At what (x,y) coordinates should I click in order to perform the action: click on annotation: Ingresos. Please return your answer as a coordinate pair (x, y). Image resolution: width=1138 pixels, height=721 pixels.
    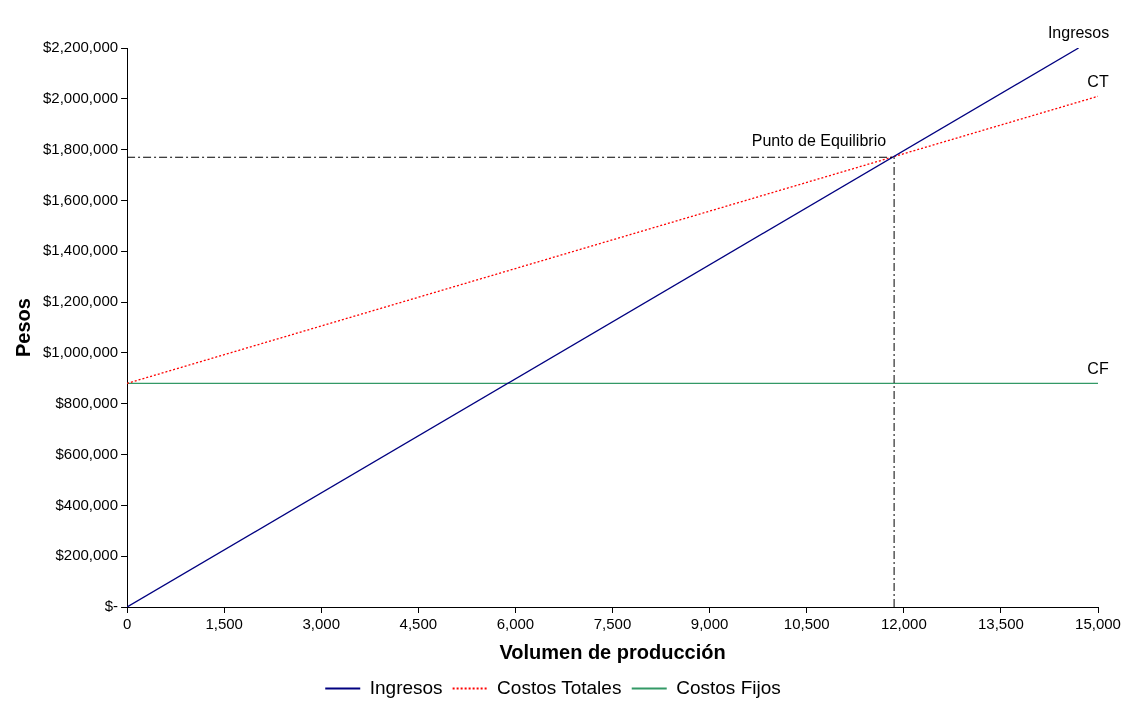
    Looking at the image, I should click on (1078, 33).